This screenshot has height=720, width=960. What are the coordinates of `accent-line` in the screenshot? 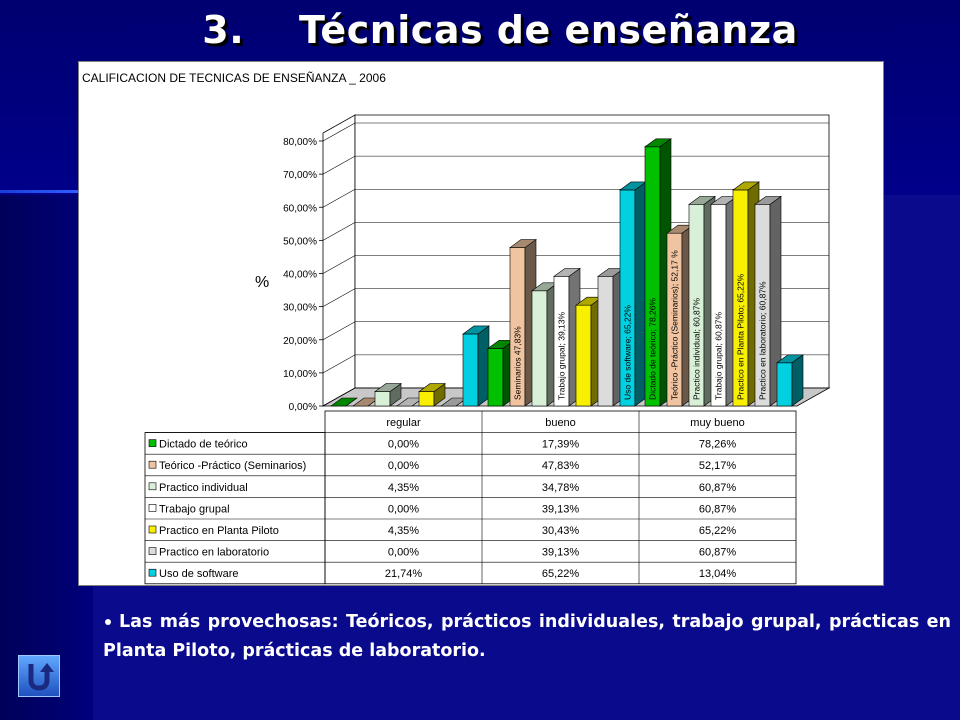 It's located at (40, 191).